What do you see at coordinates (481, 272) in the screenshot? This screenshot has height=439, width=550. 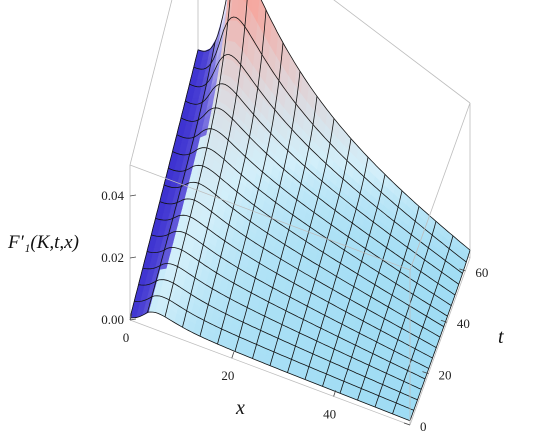 I see `t-tick-label: 60` at bounding box center [481, 272].